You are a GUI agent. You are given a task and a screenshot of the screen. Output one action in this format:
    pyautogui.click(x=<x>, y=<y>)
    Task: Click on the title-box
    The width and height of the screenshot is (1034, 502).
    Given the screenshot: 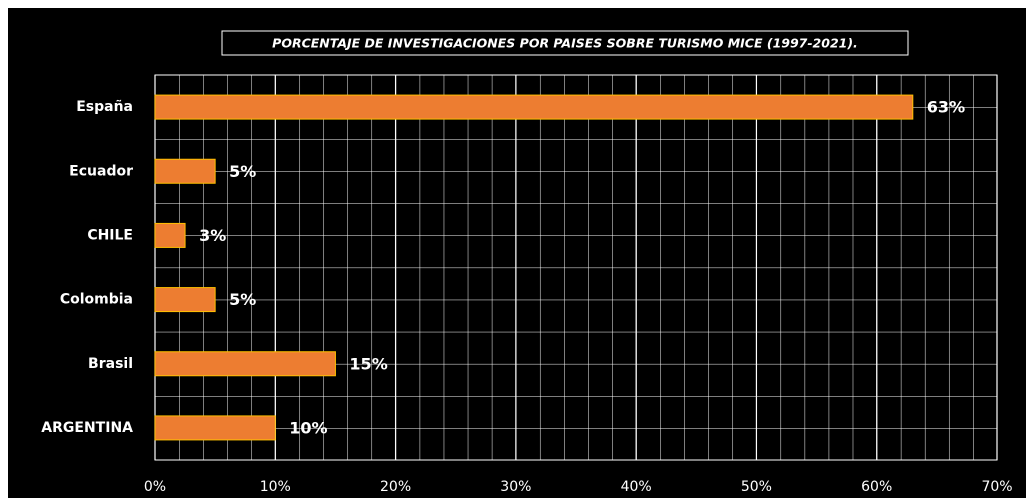 What is the action you would take?
    pyautogui.click(x=565, y=43)
    